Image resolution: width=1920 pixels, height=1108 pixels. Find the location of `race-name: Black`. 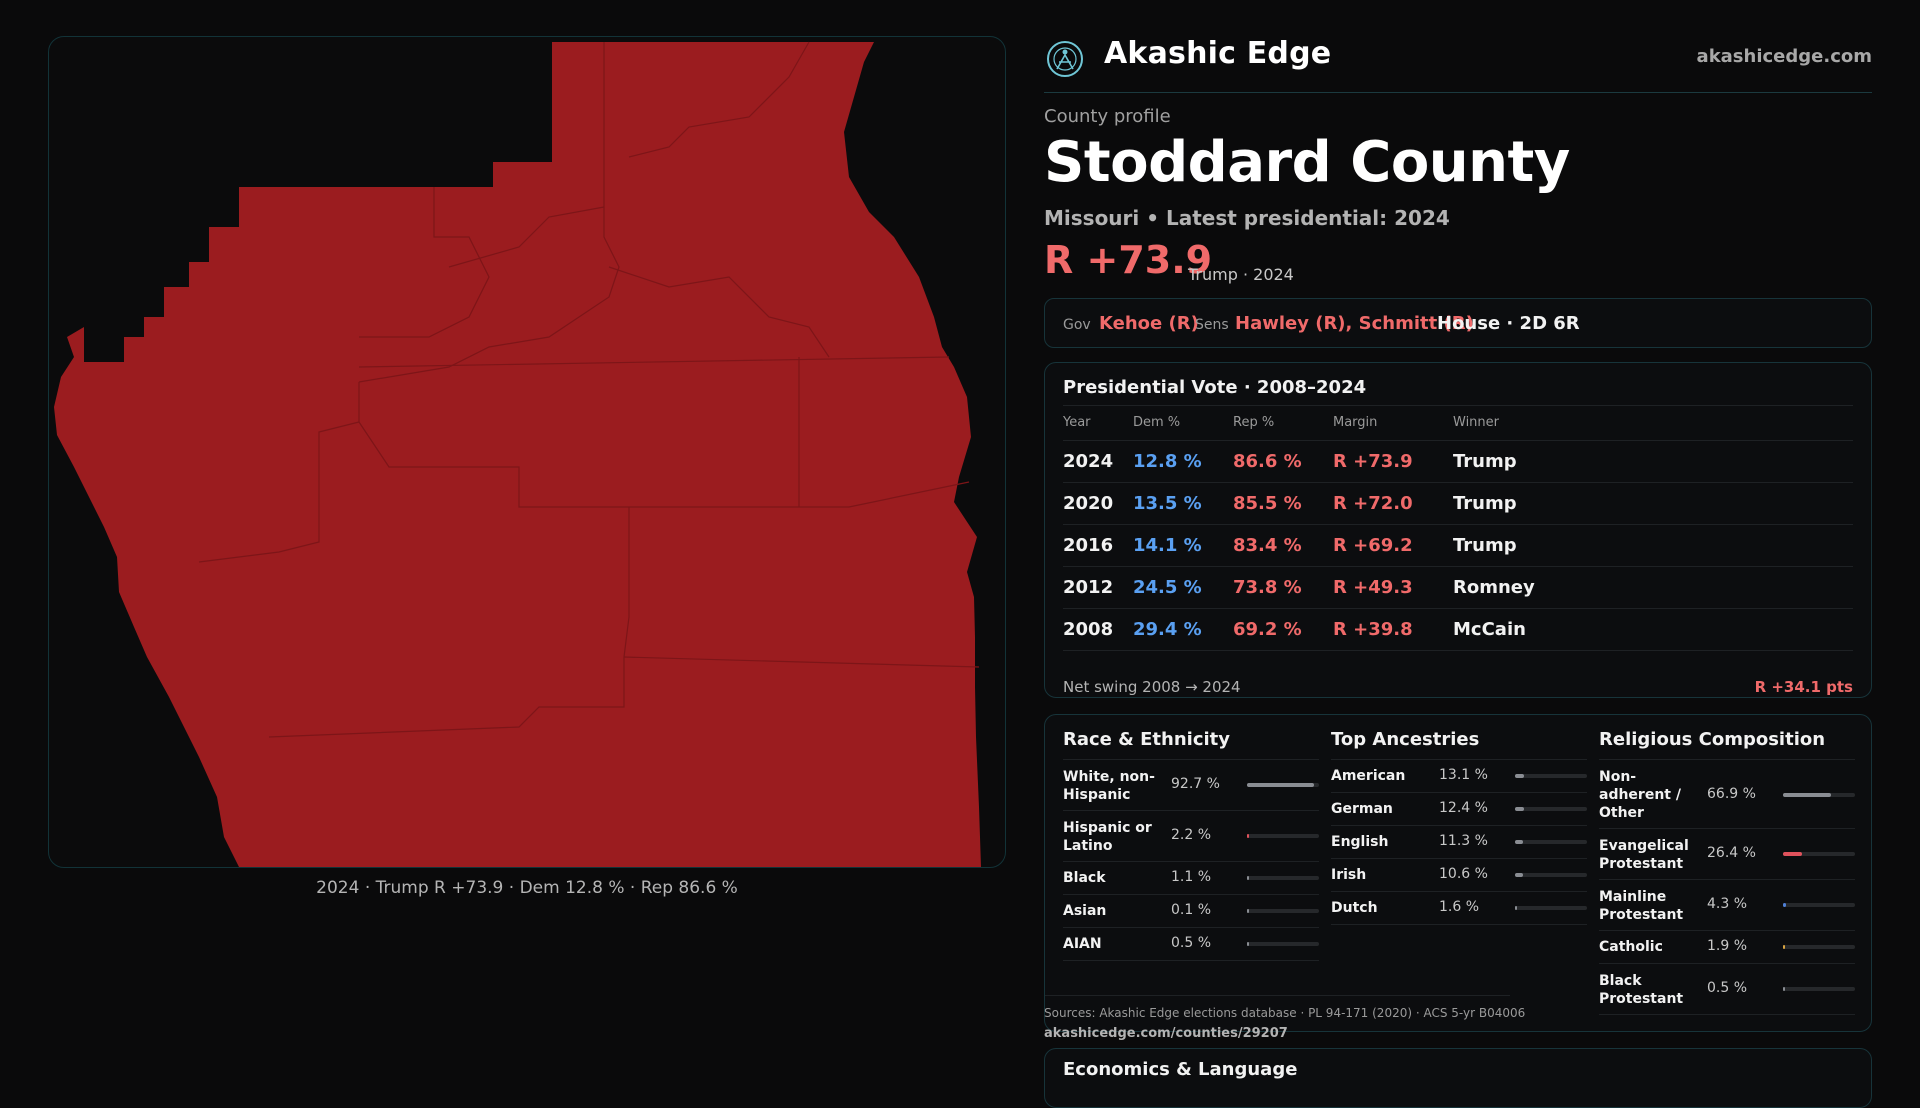

race-name: Black is located at coordinates (1084, 878).